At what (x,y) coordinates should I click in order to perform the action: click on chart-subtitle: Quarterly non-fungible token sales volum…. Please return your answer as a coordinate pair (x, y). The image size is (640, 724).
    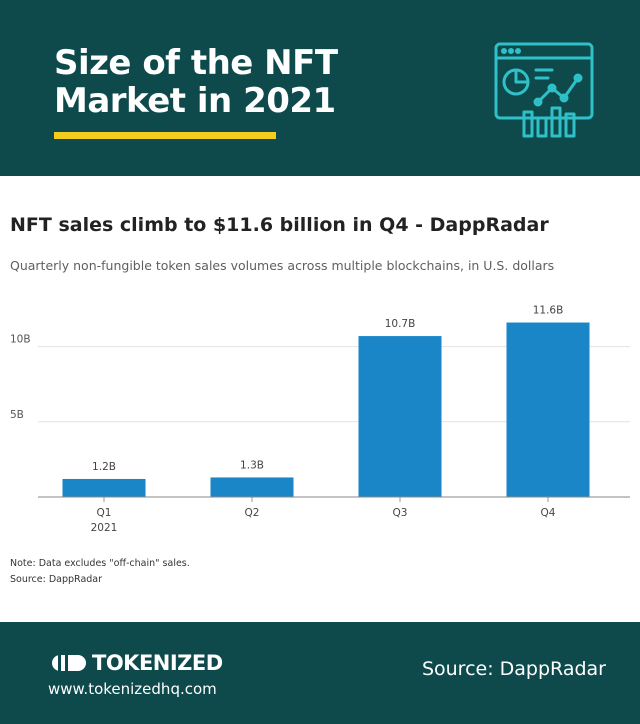
    Looking at the image, I should click on (282, 265).